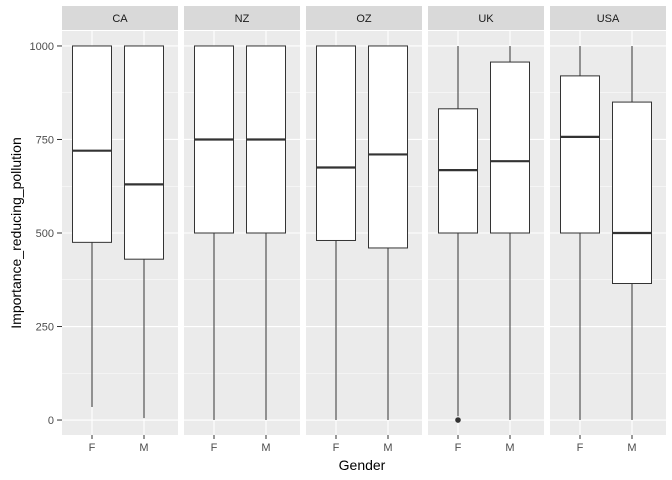 The height and width of the screenshot is (480, 672). I want to click on facet-strip-label: CA, so click(120, 19).